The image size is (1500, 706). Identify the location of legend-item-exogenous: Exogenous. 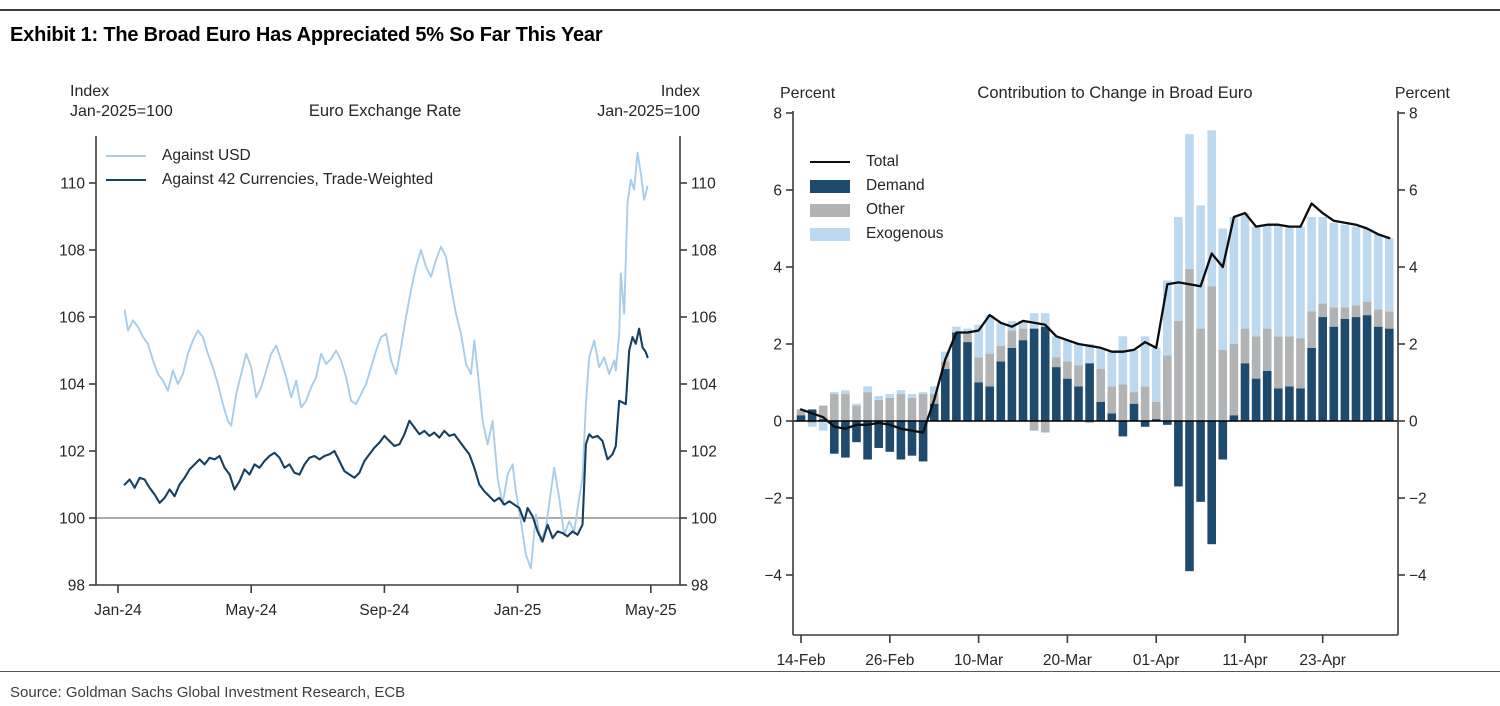
(877, 234).